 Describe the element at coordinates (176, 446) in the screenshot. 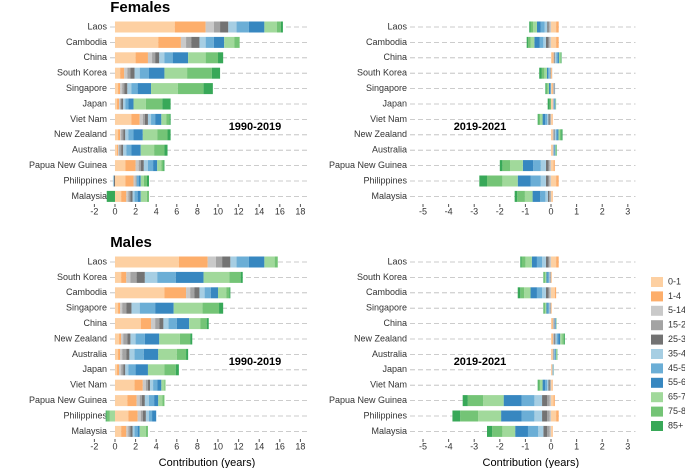

I see `x-tick-label: 6` at that location.